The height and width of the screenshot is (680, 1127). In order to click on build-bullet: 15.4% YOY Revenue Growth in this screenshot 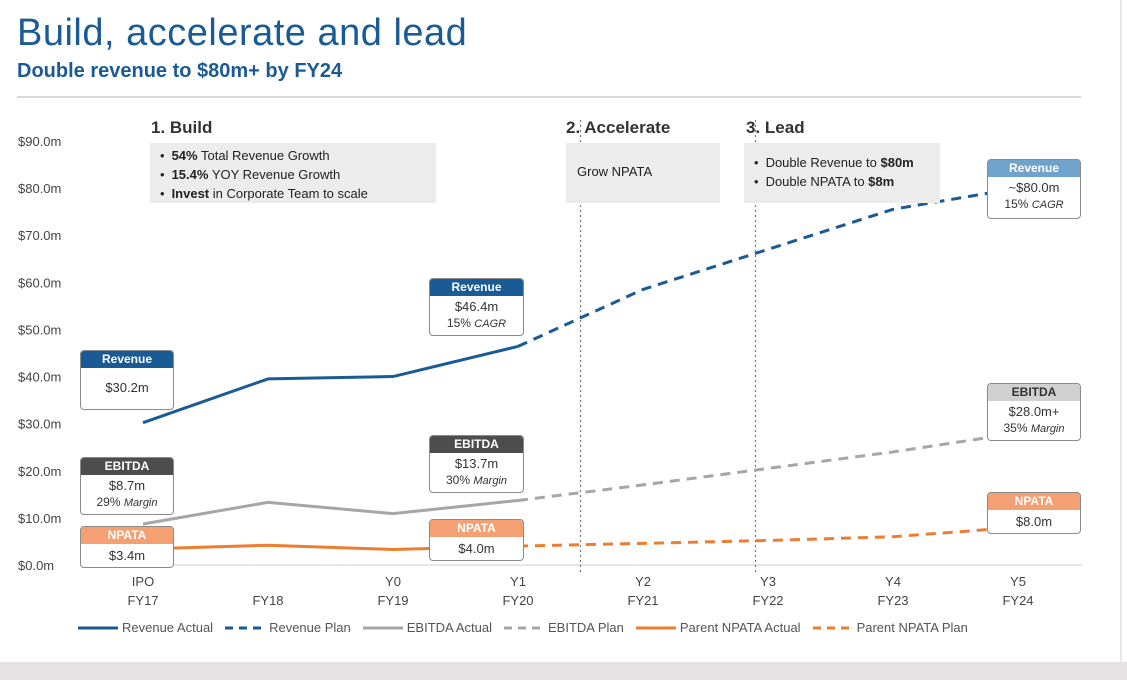, I will do `click(298, 174)`.